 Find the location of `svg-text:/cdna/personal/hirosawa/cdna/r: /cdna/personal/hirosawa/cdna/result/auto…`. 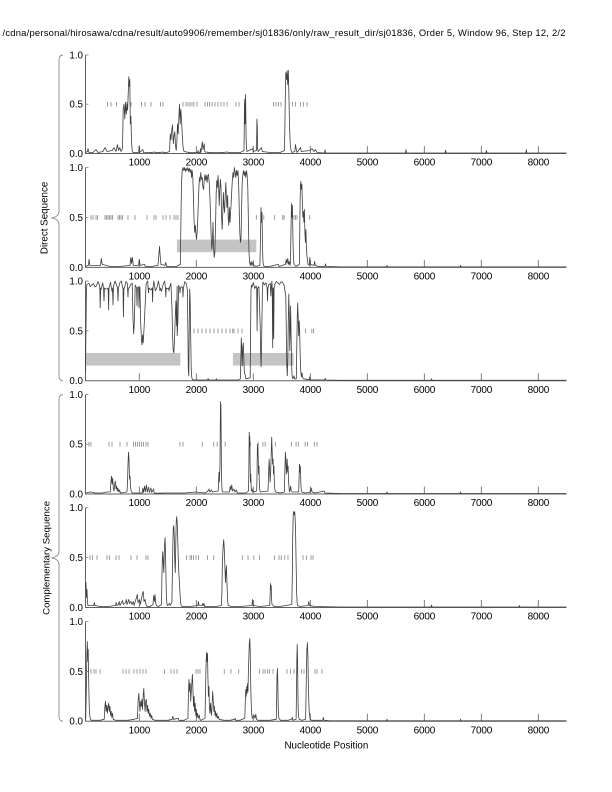

svg-text:/cdna/personal/hirosawa/cdna/r: /cdna/personal/hirosawa/cdna/result/auto… is located at coordinates (284, 32).